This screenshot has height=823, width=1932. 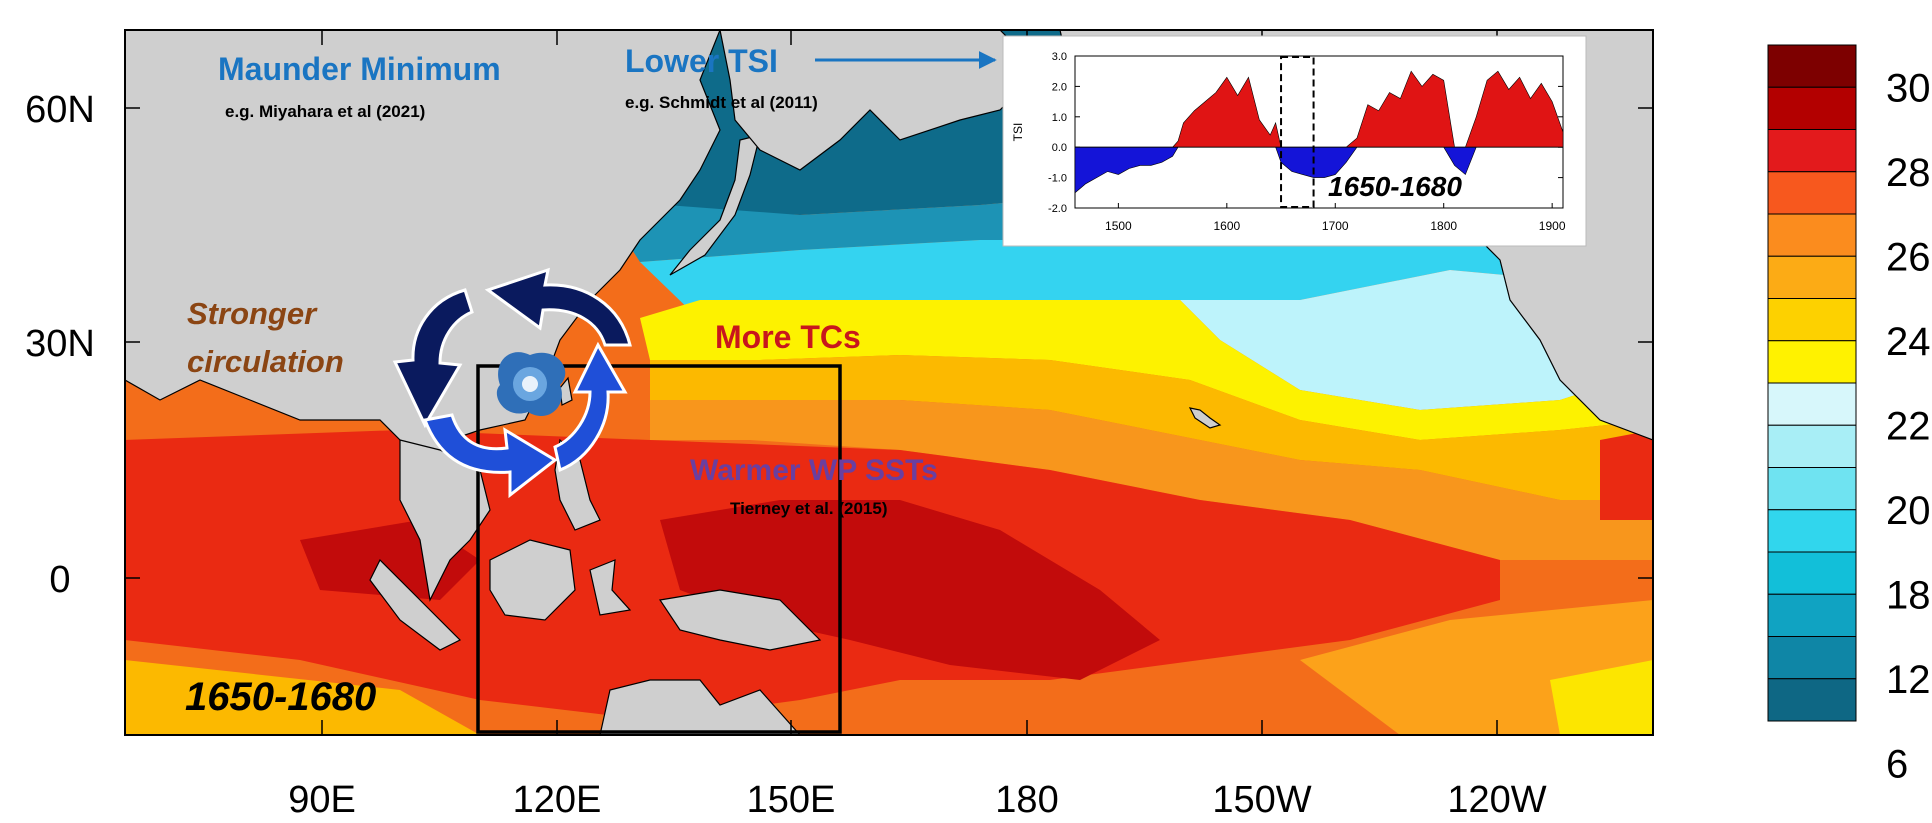 I want to click on arrow-left-dark, so click(x=433, y=358).